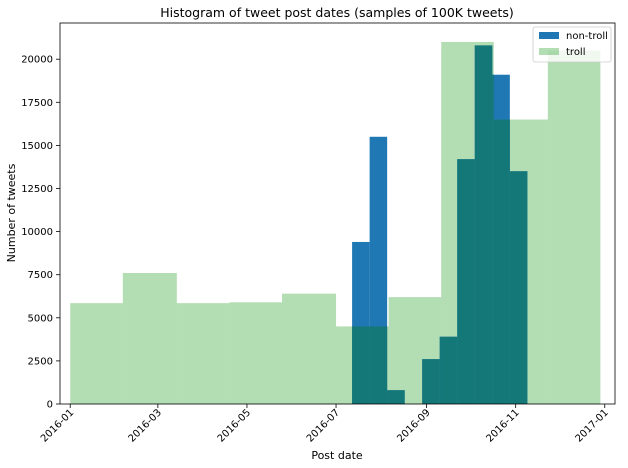 Image resolution: width=628 pixels, height=468 pixels. I want to click on y-tick-label: 17500, so click(37, 103).